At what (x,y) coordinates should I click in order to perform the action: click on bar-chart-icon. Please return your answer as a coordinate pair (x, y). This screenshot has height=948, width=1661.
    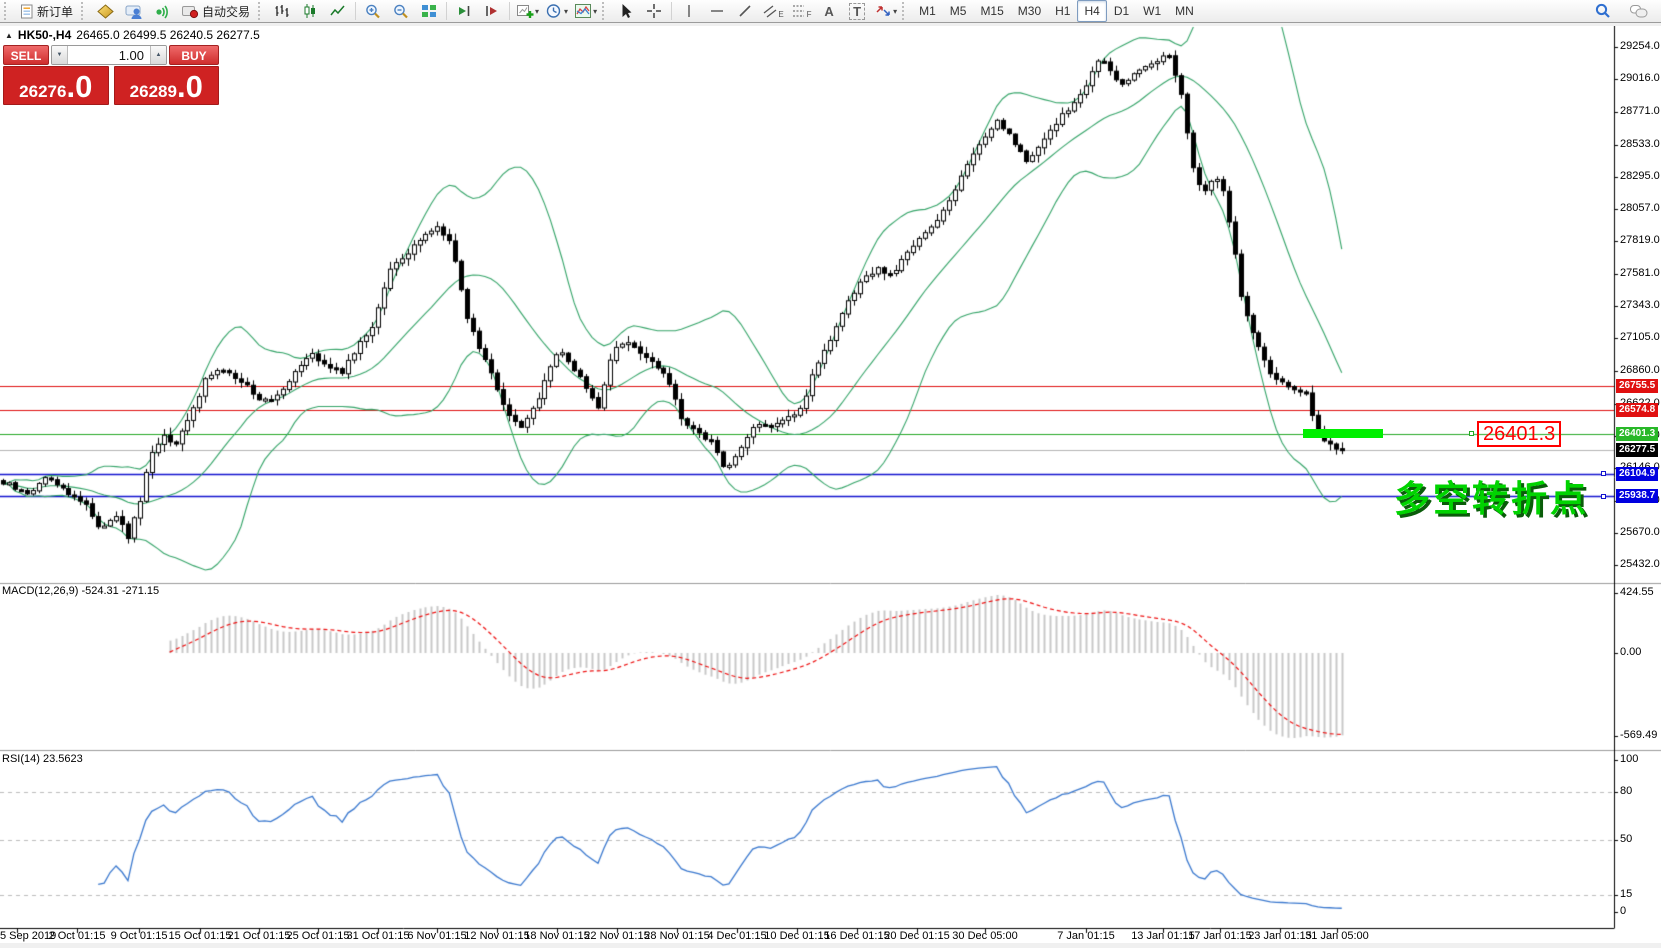
    Looking at the image, I should click on (282, 11).